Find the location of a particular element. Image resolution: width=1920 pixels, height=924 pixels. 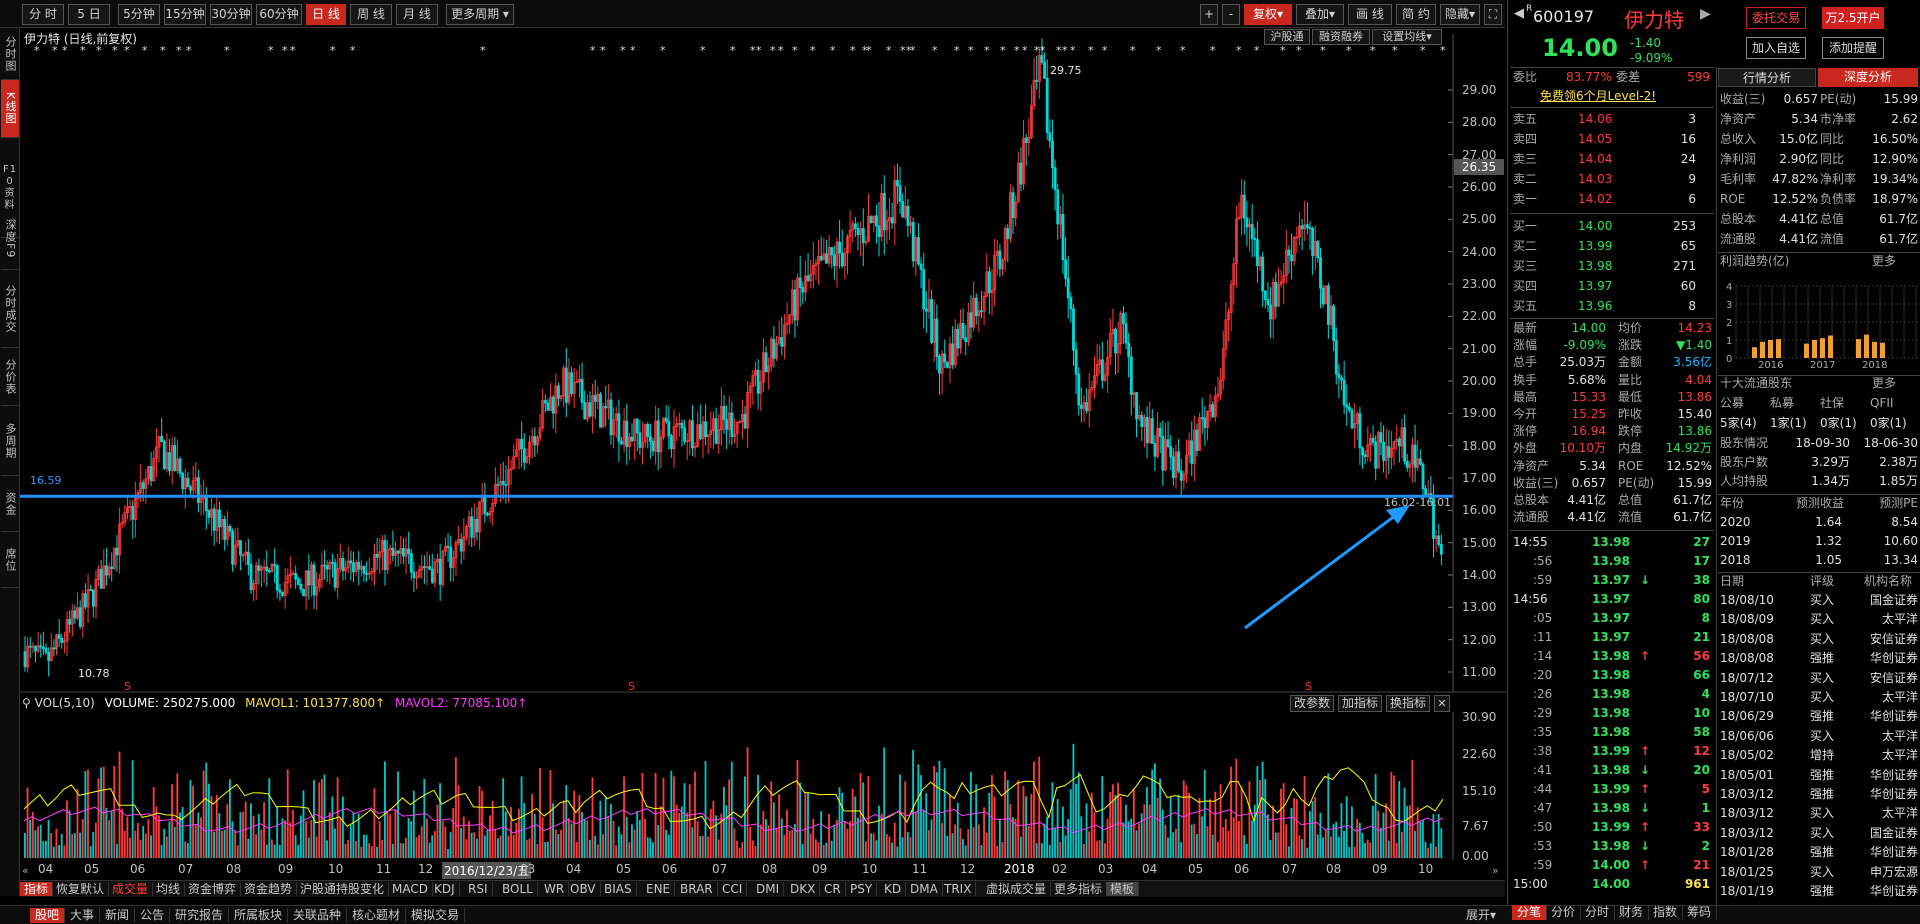

trade-button: 委托交易 is located at coordinates (1776, 18).